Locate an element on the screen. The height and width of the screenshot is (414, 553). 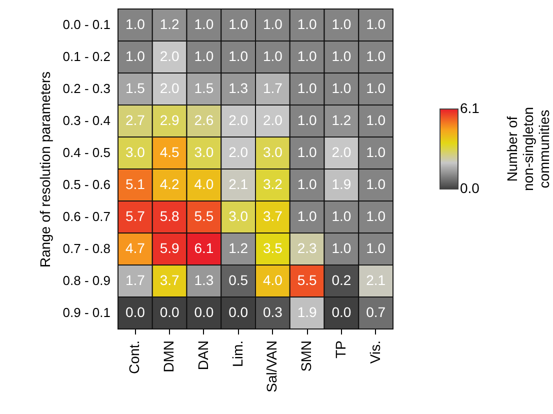
y-tick-label: 0.0 - 0.1 is located at coordinates (86, 24).